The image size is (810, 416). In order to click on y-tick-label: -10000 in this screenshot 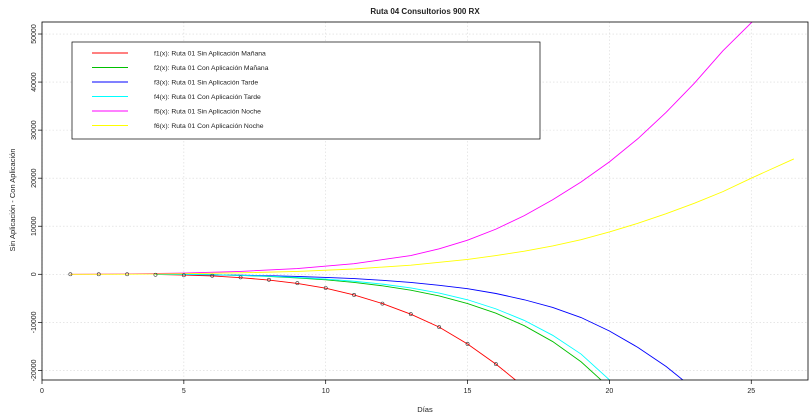, I will do `click(34, 322)`.